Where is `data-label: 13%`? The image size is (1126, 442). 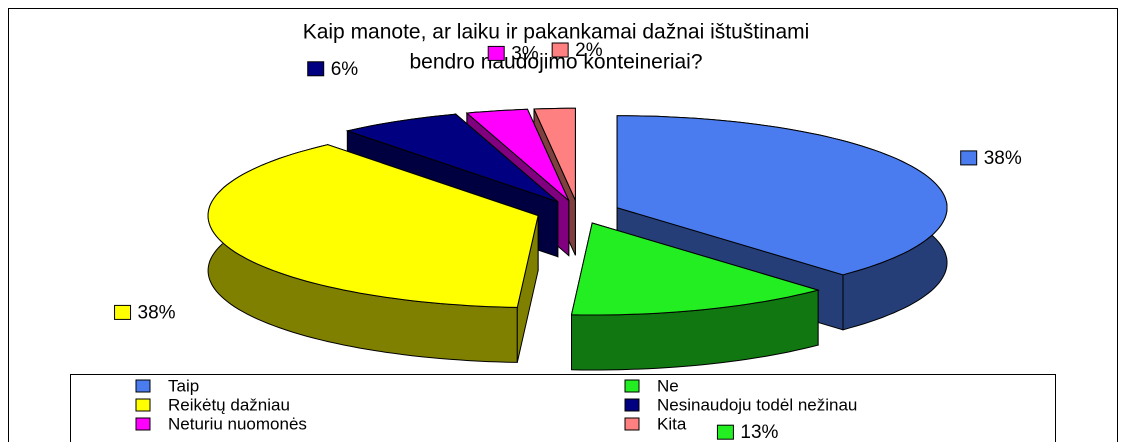
data-label: 13% is located at coordinates (759, 432).